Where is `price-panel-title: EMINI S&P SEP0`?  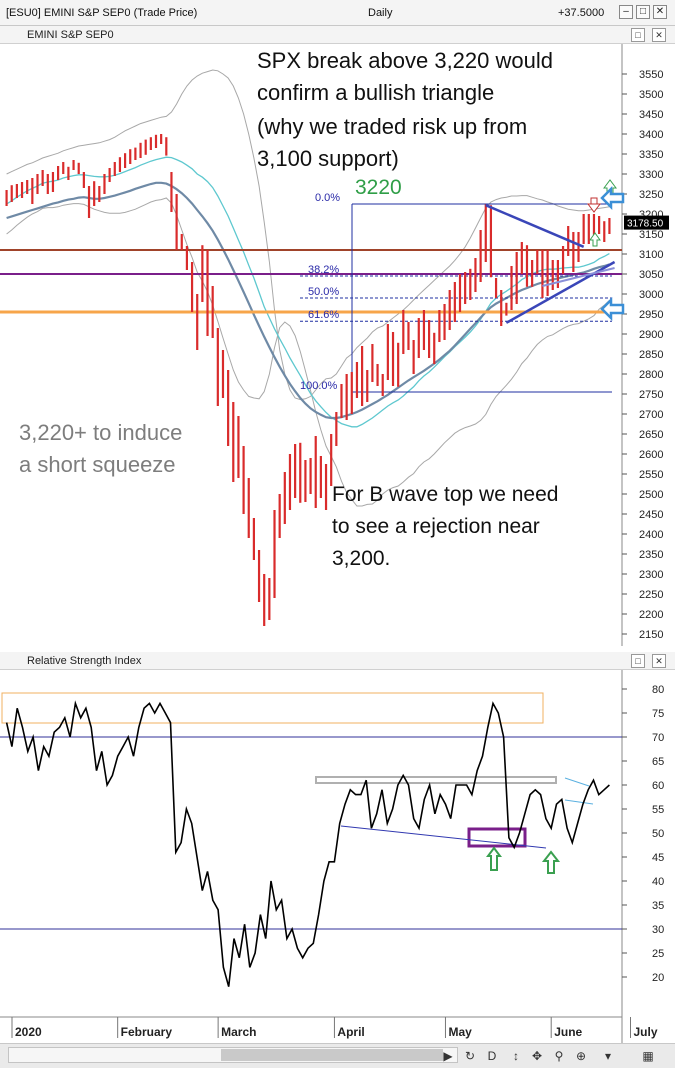
price-panel-title: EMINI S&P SEP0 is located at coordinates (70, 35).